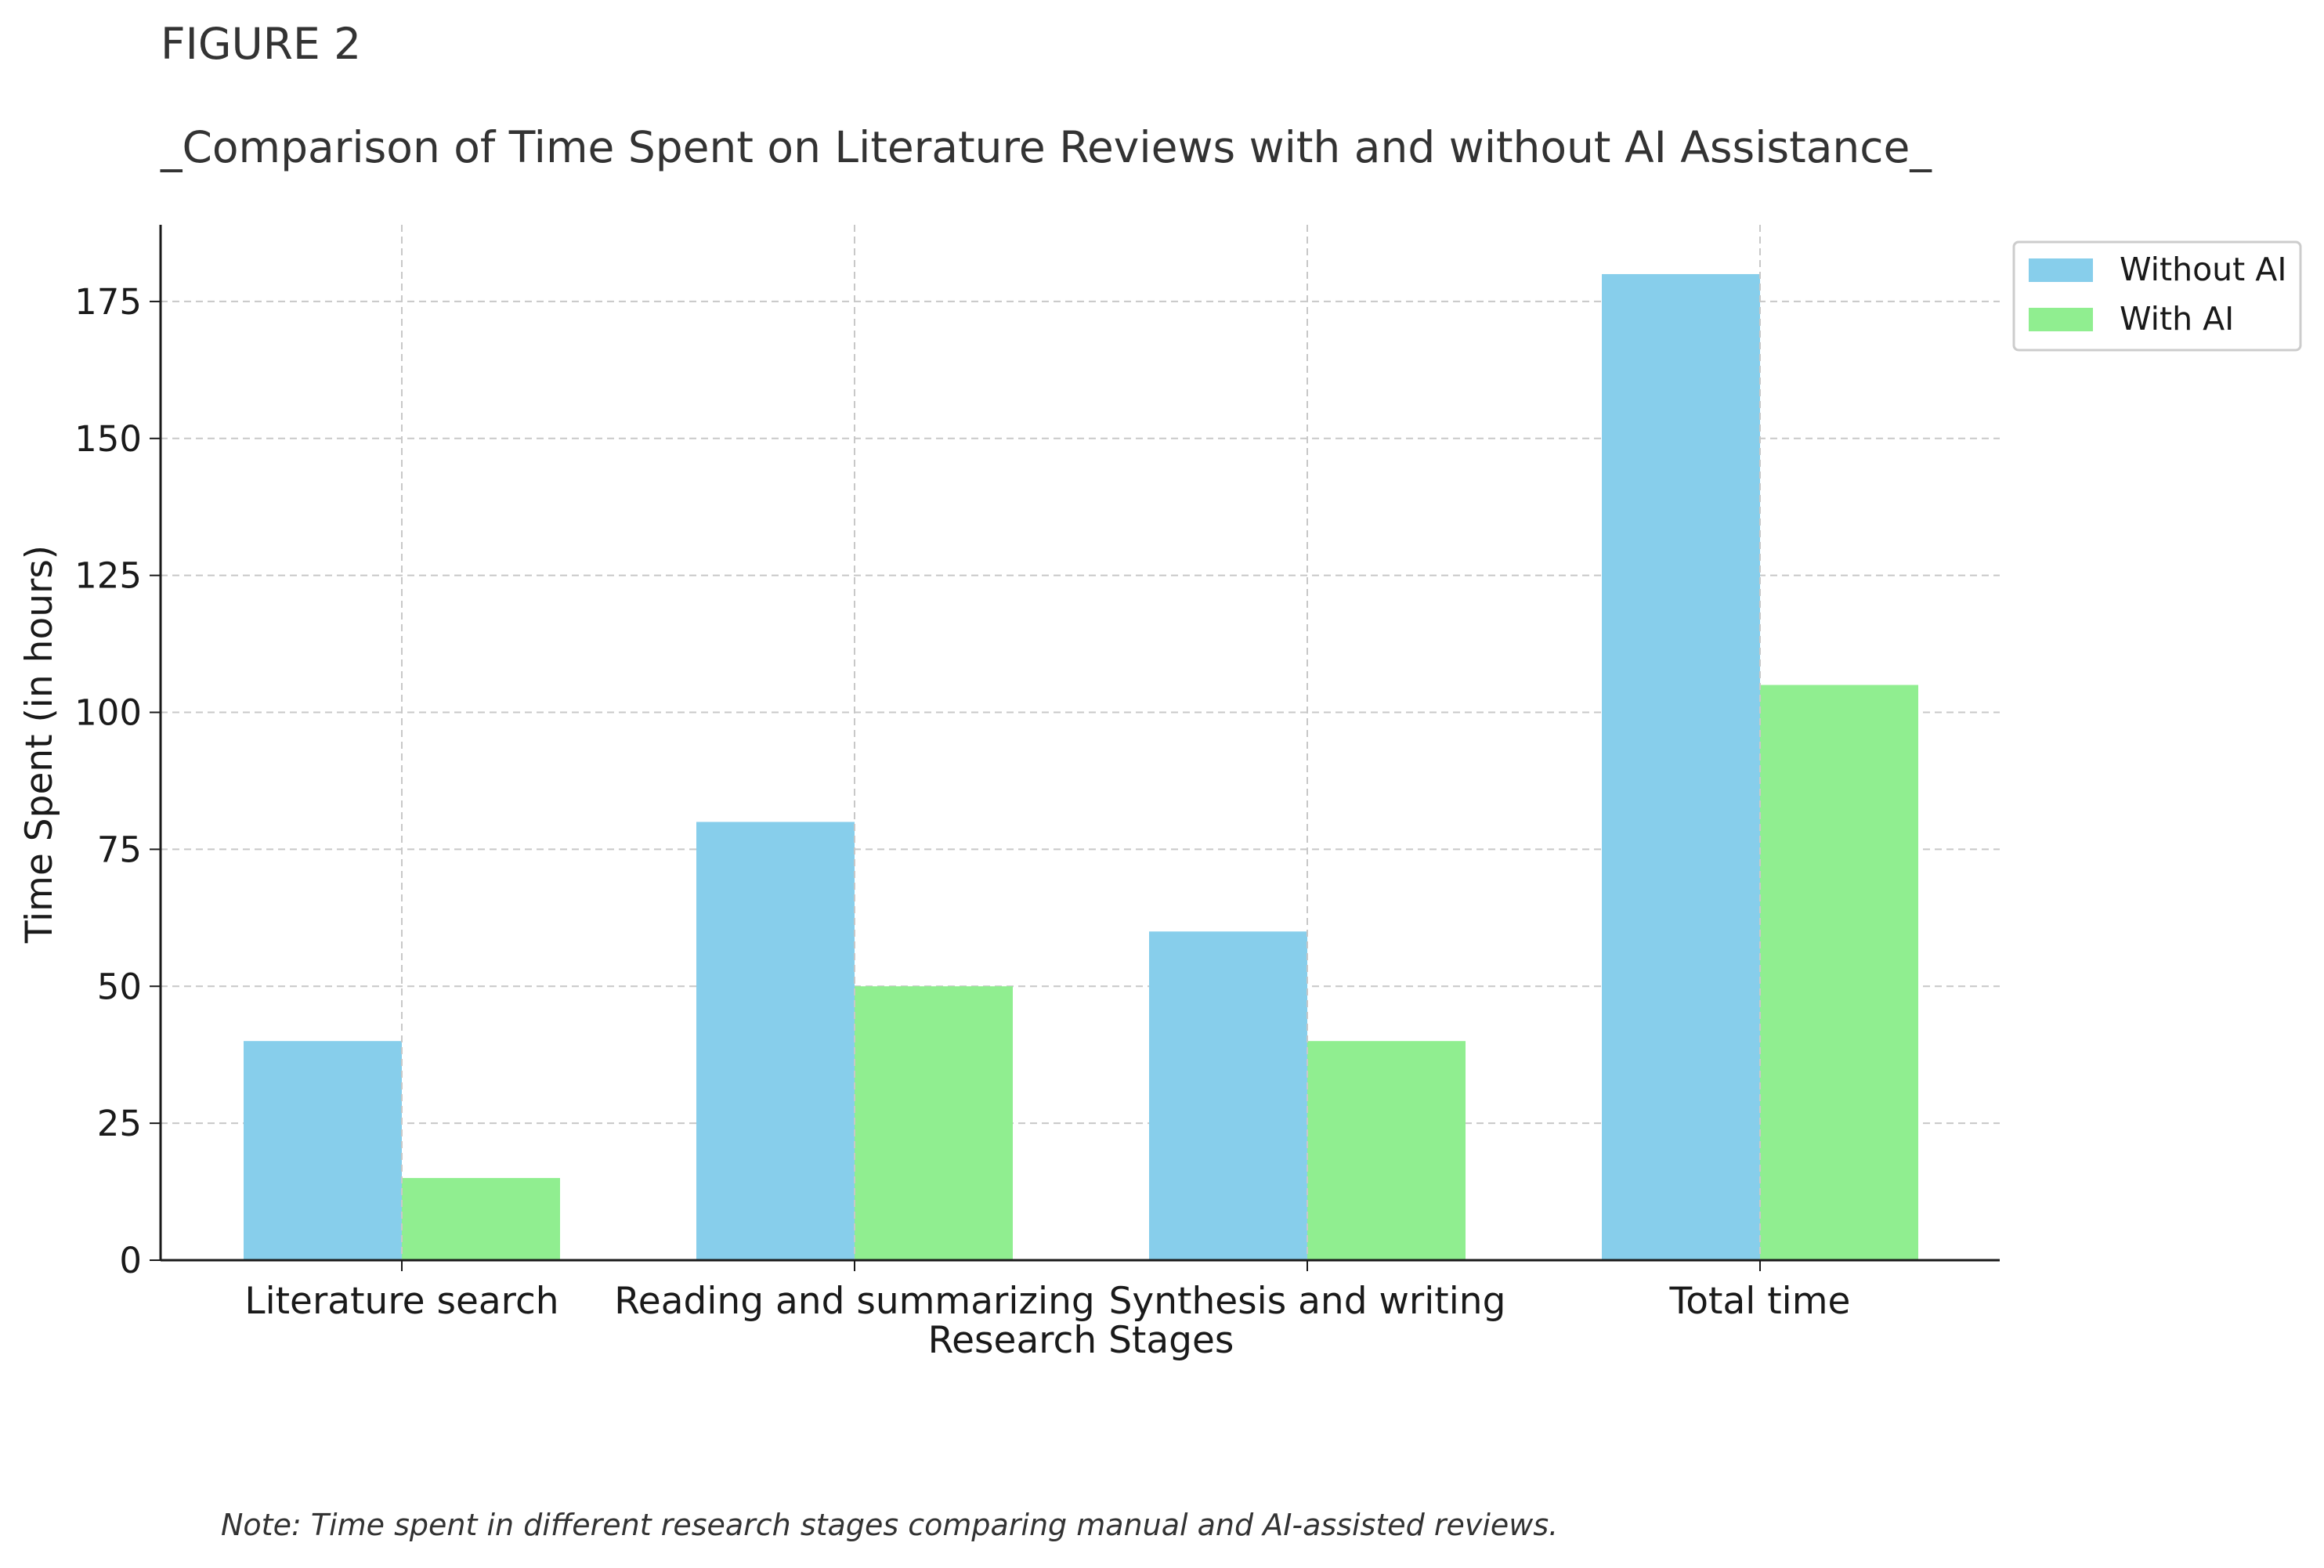  I want to click on x-tick-label: Total time, so click(1760, 1301).